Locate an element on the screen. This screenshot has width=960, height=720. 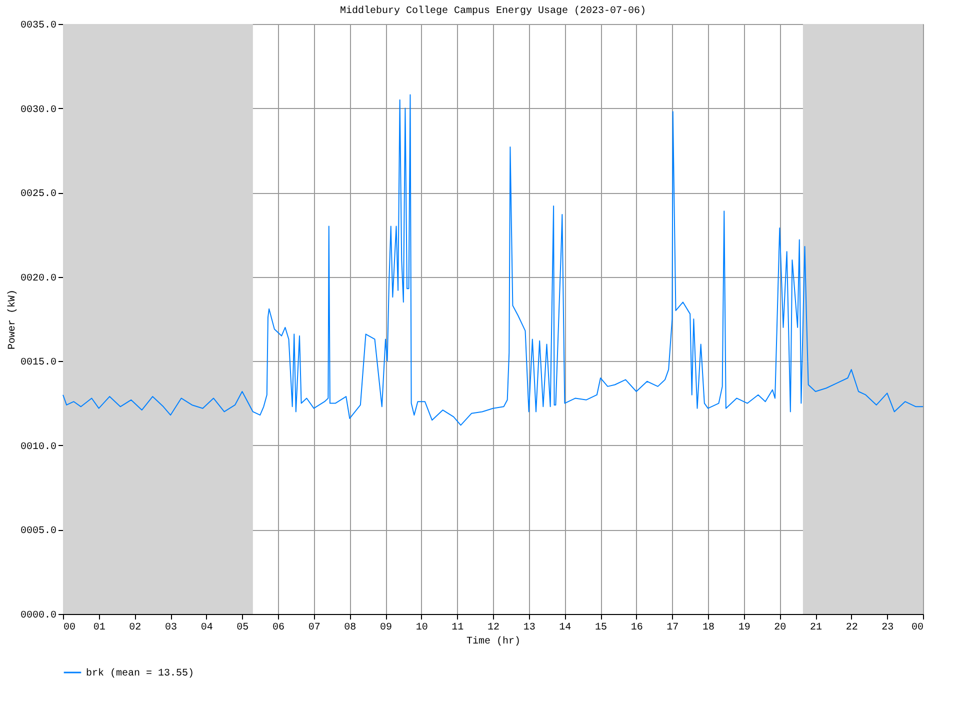
x-axis-title: Time (hr) is located at coordinates (493, 642).